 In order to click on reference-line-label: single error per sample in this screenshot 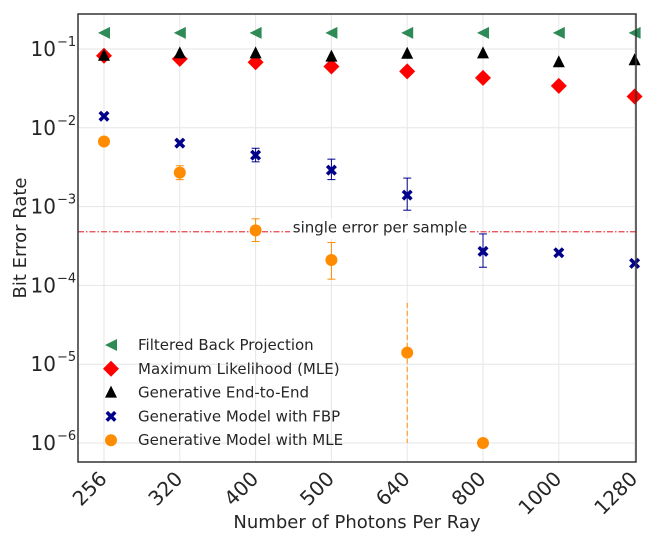, I will do `click(380, 228)`.